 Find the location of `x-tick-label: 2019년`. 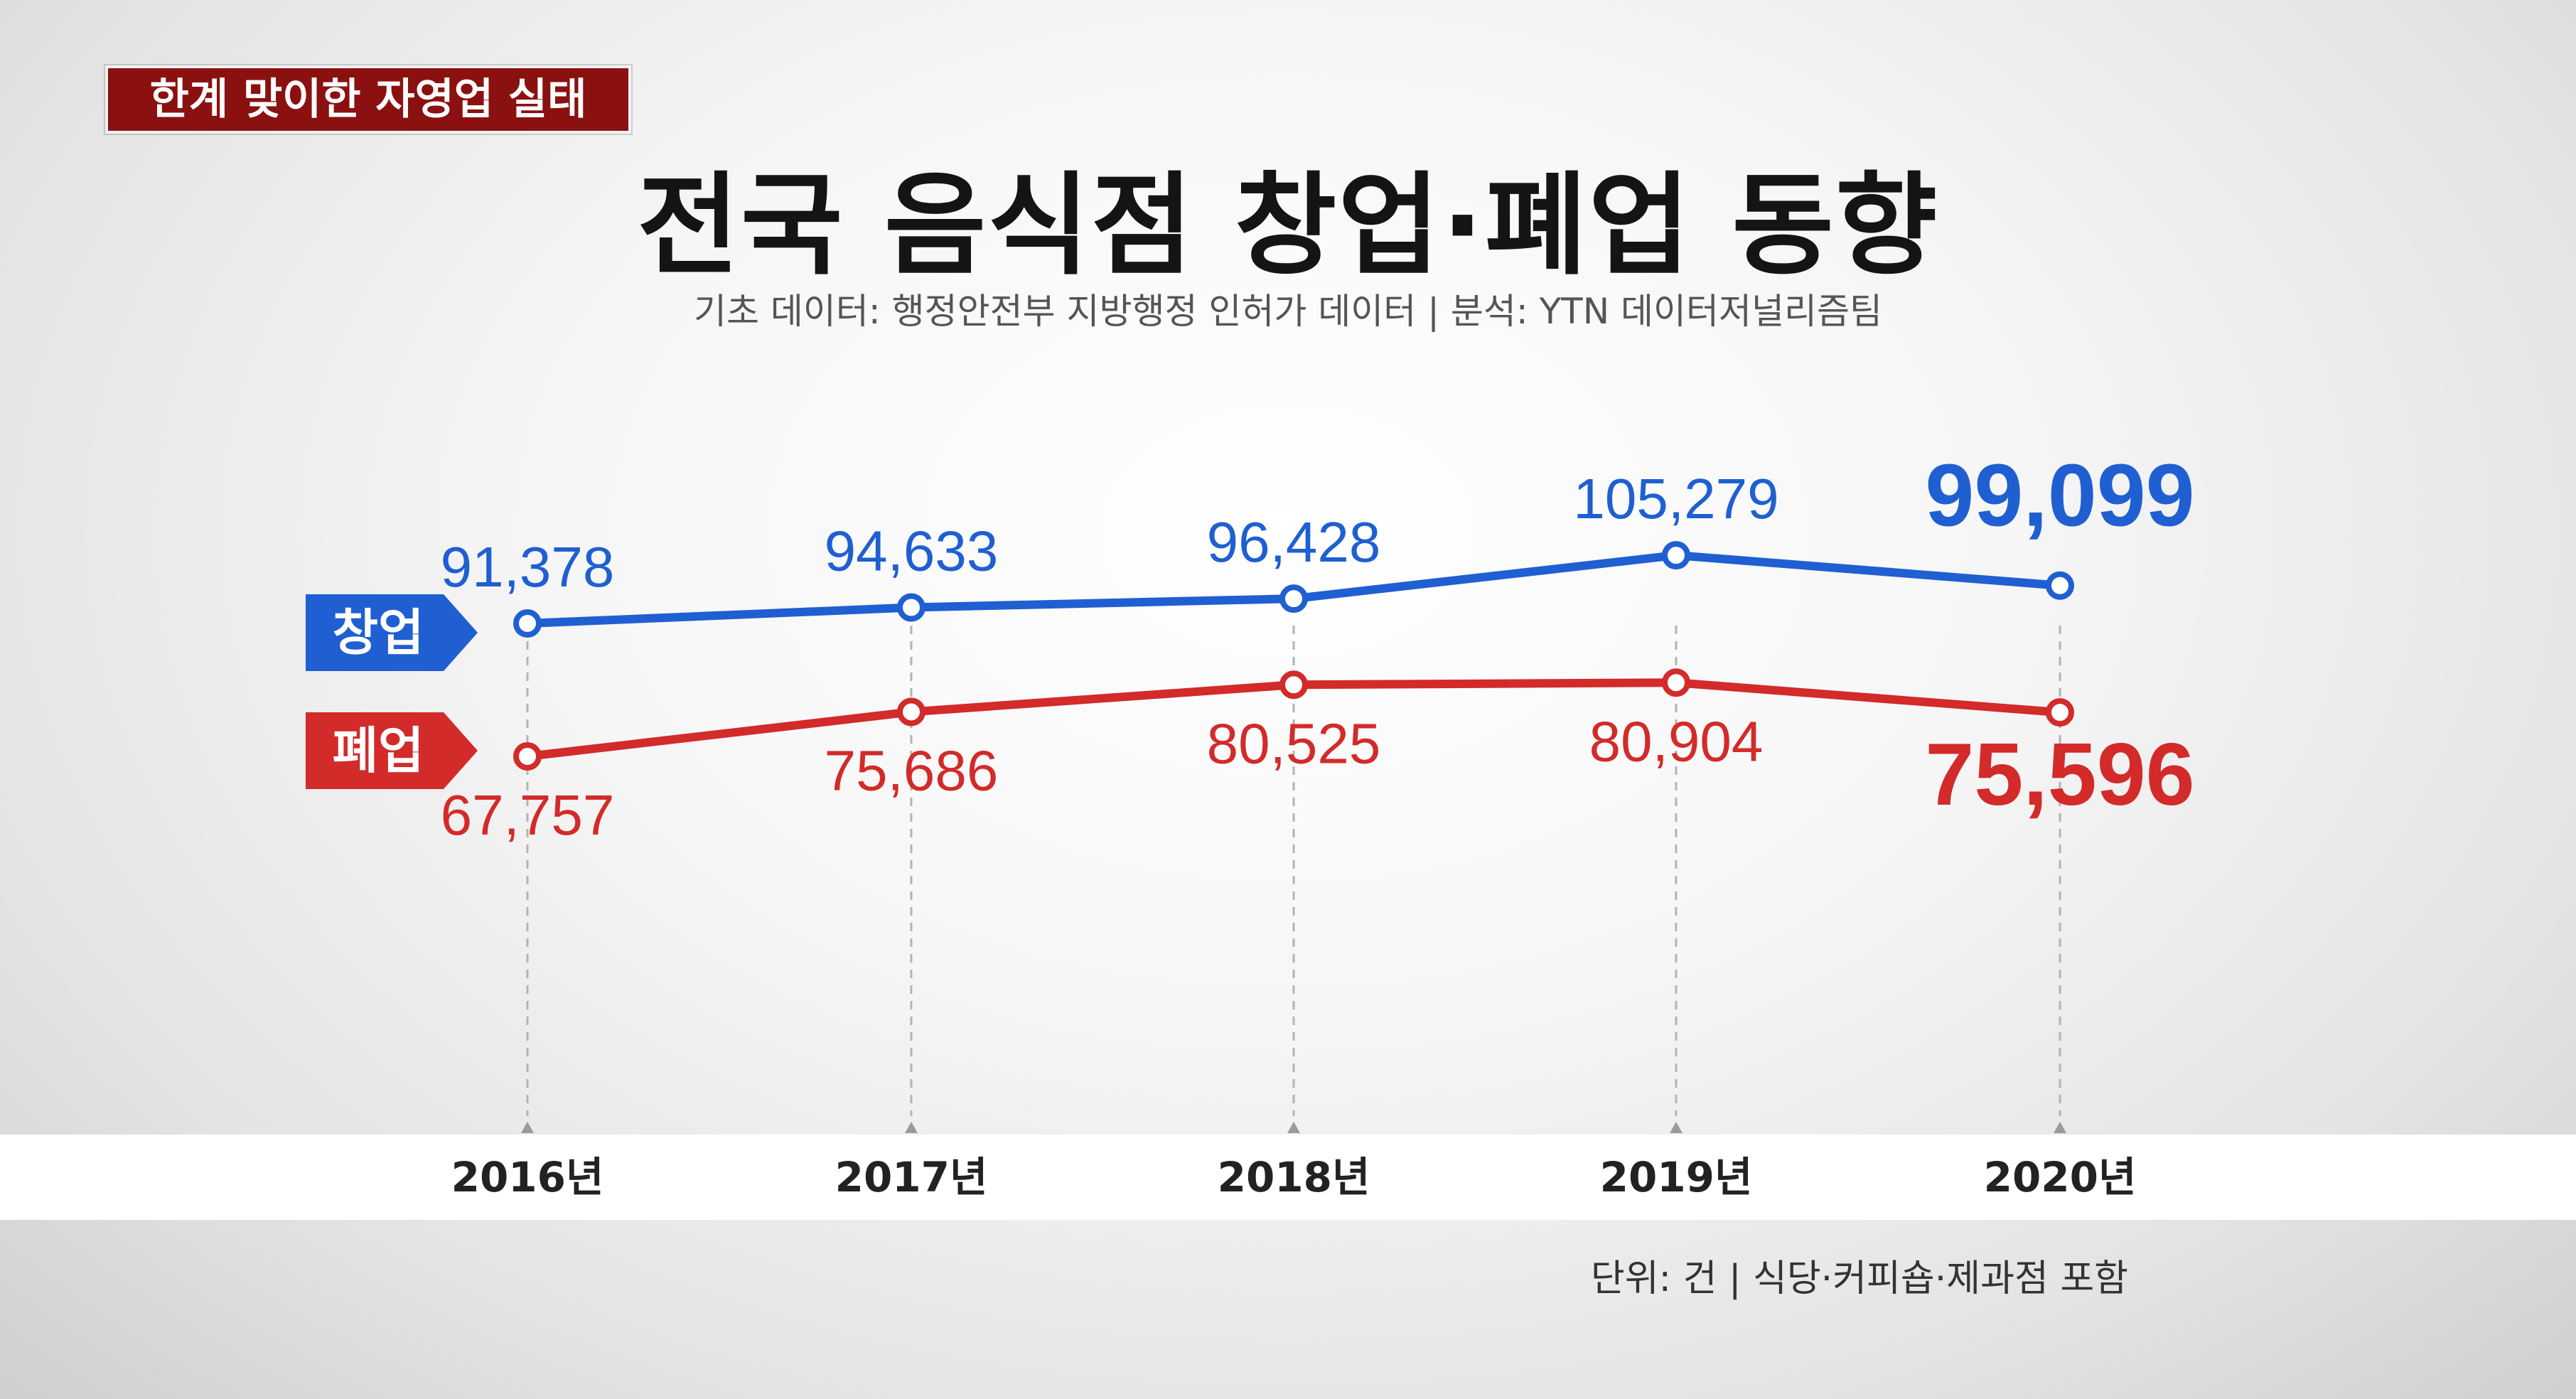

x-tick-label: 2019년 is located at coordinates (1676, 1177).